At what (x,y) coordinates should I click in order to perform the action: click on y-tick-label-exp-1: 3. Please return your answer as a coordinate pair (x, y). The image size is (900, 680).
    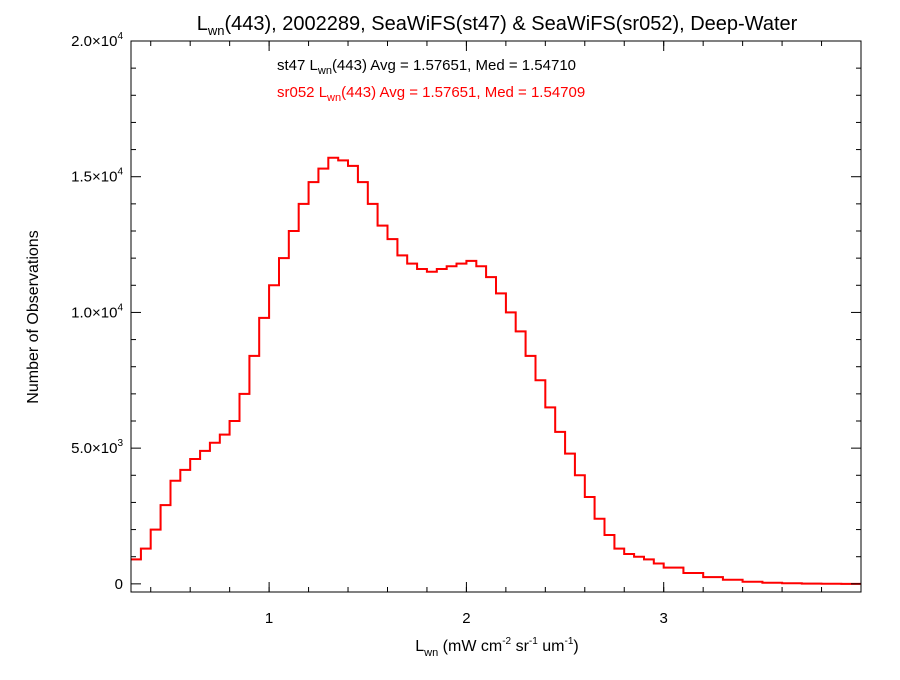
    Looking at the image, I should click on (120, 443).